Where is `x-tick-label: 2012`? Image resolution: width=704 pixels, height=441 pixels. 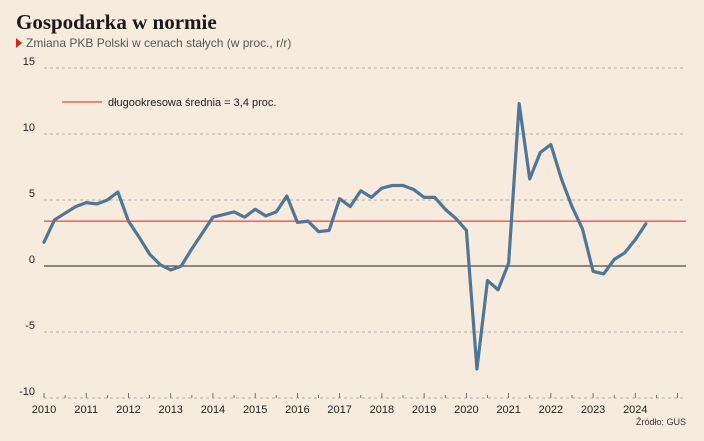
x-tick-label: 2012 is located at coordinates (128, 410).